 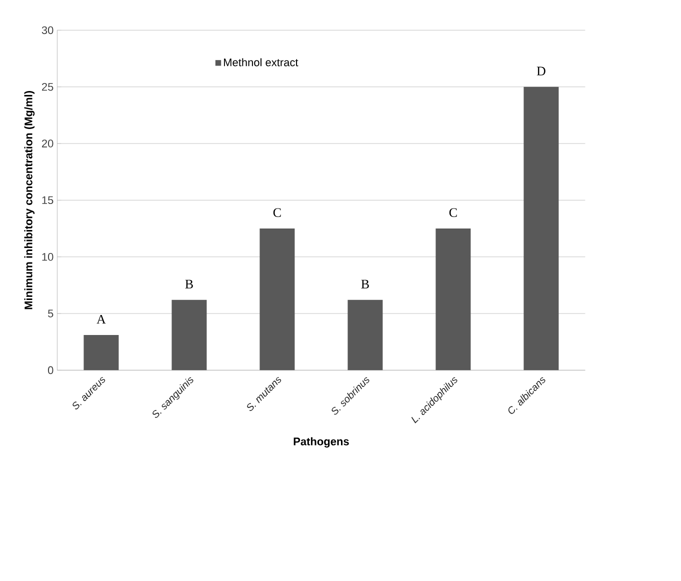 What do you see at coordinates (51, 314) in the screenshot?
I see `y-tick-label: 5` at bounding box center [51, 314].